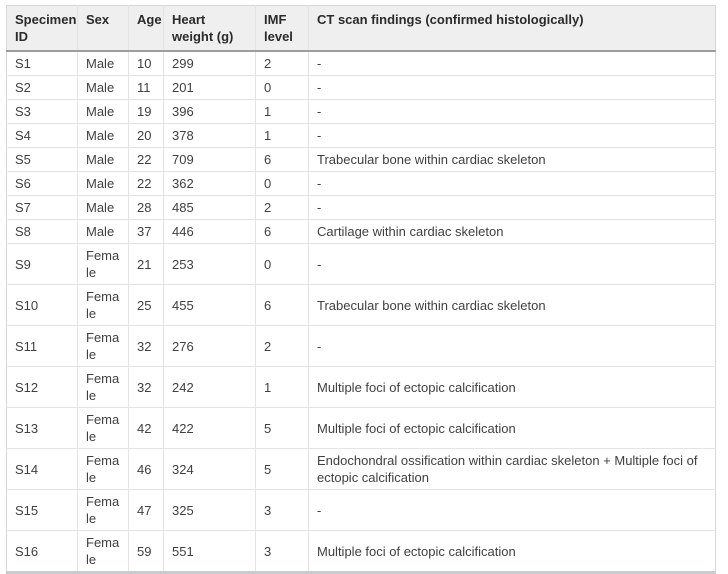 This screenshot has height=574, width=728. I want to click on cell-heart_weight: 325, so click(209, 510).